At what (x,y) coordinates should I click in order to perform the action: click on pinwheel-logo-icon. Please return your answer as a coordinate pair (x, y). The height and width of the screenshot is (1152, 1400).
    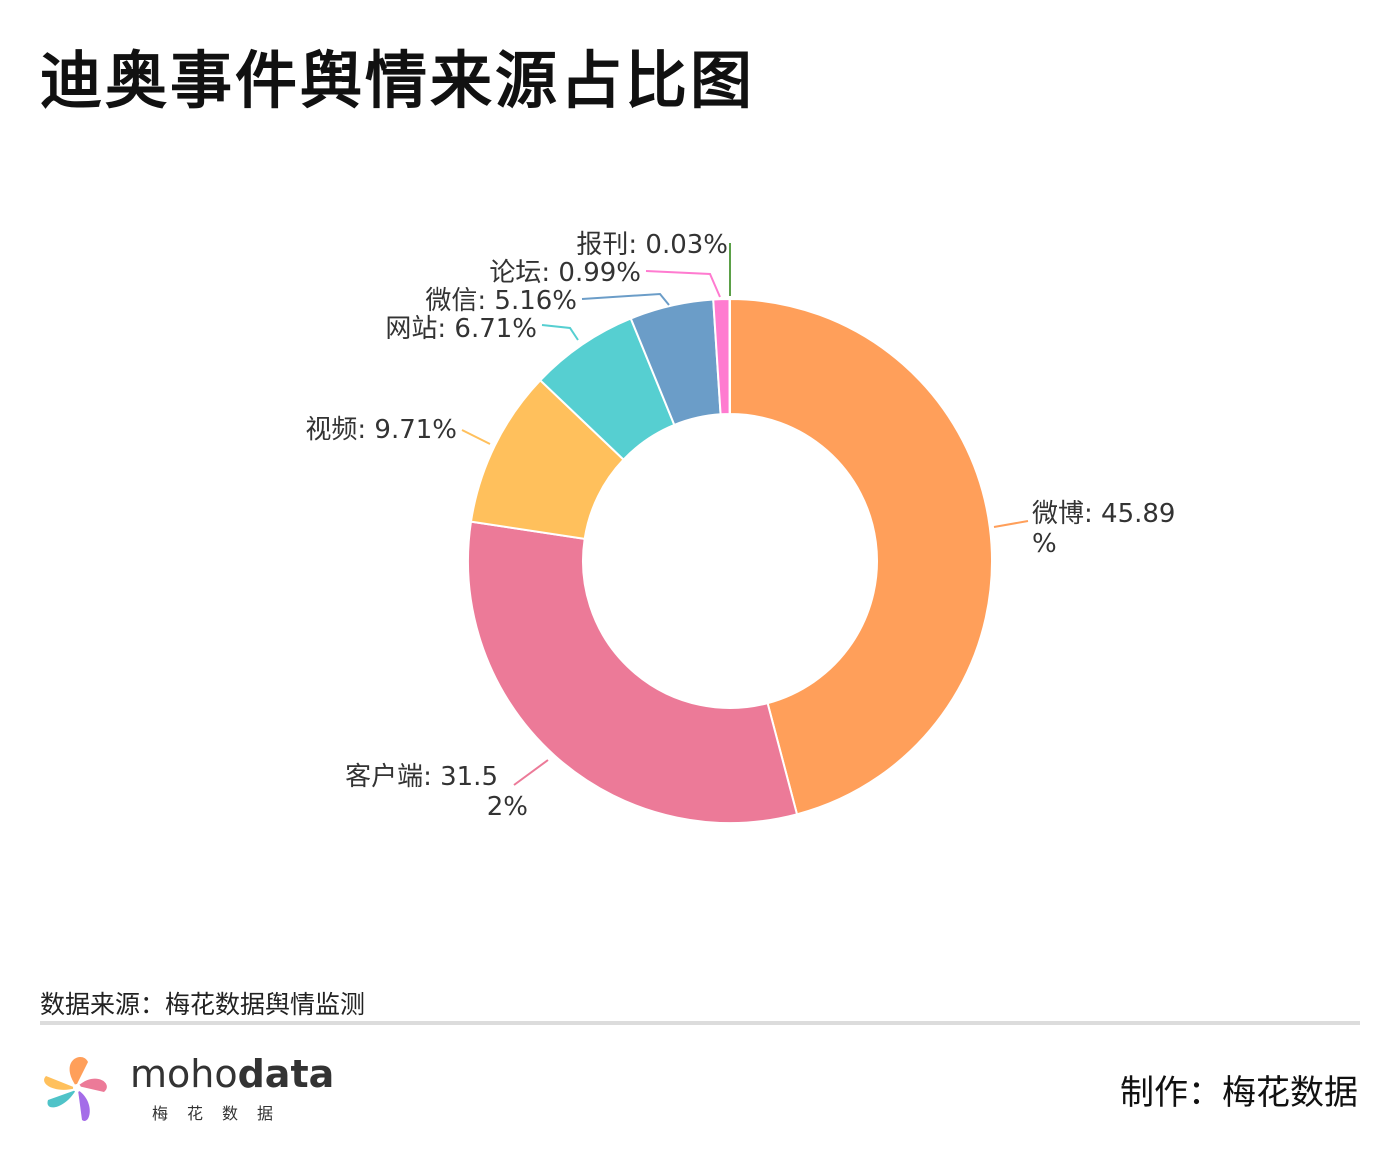
    Looking at the image, I should click on (75, 1088).